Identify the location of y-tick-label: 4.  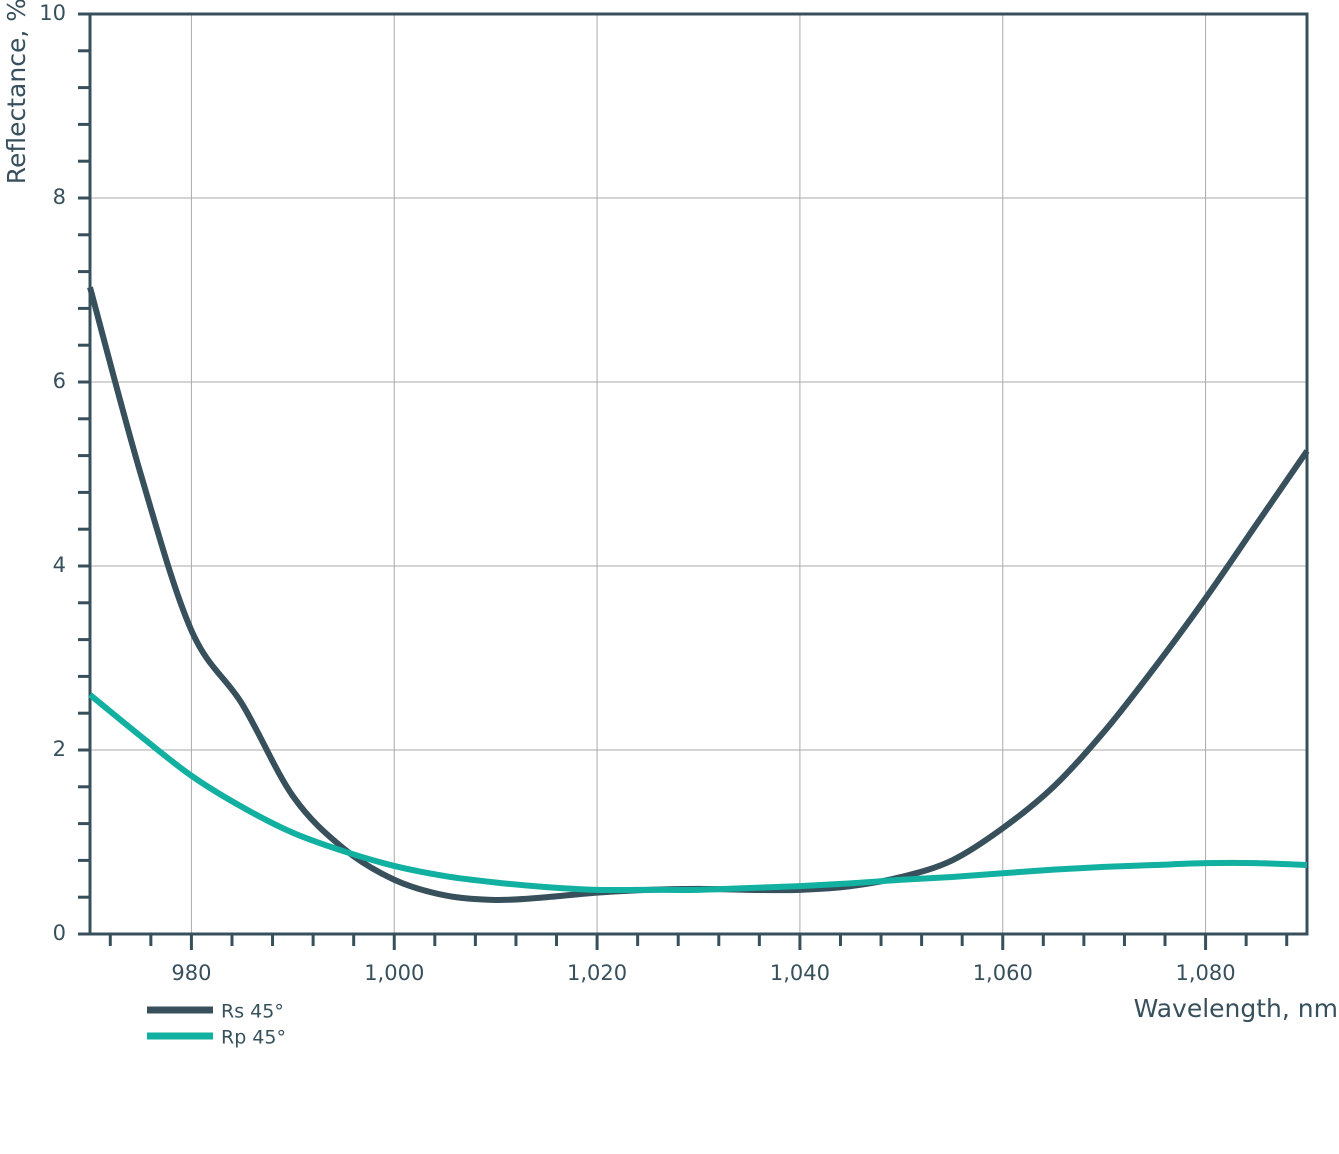
(59, 565).